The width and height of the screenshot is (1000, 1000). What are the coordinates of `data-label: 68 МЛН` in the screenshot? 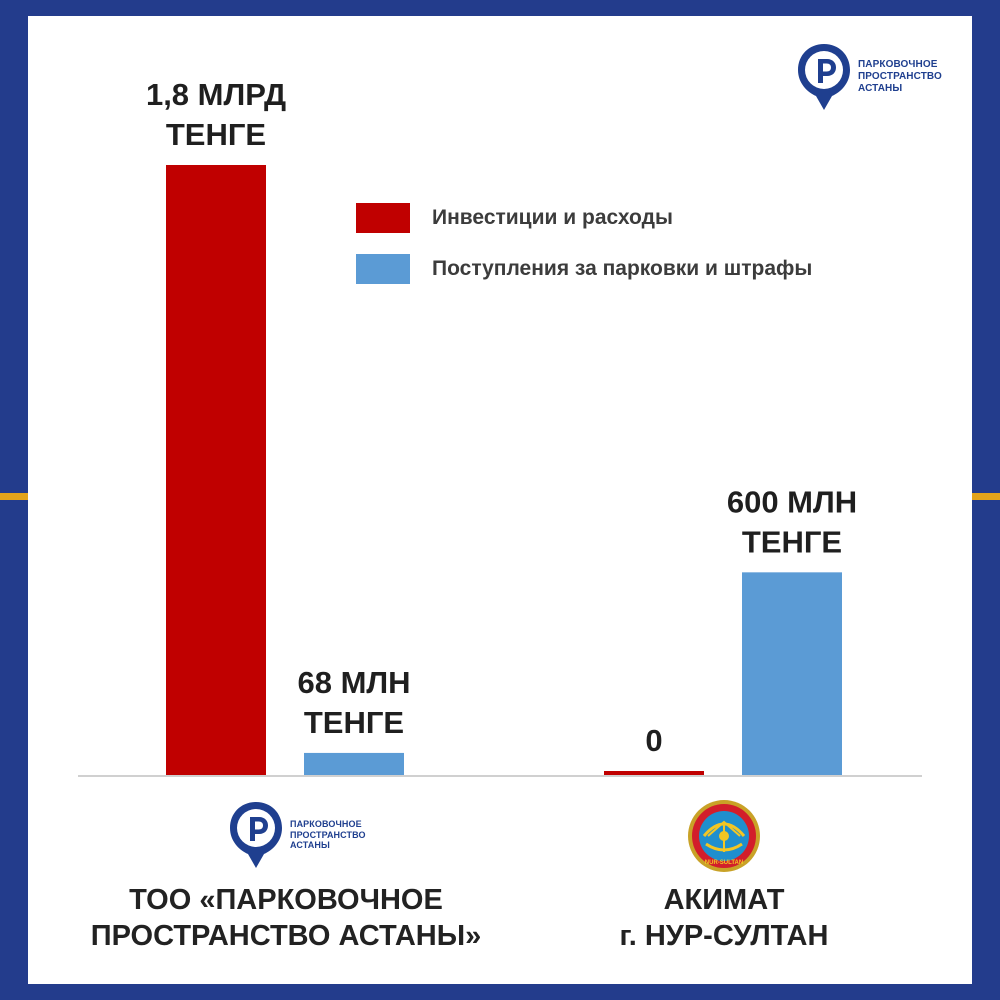 It's located at (353, 682).